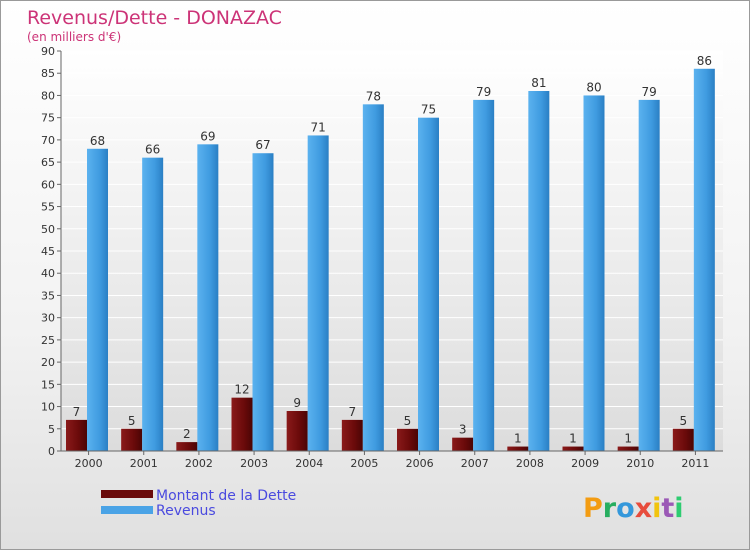  Describe the element at coordinates (207, 136) in the screenshot. I see `data-label-revenus: 69` at that location.